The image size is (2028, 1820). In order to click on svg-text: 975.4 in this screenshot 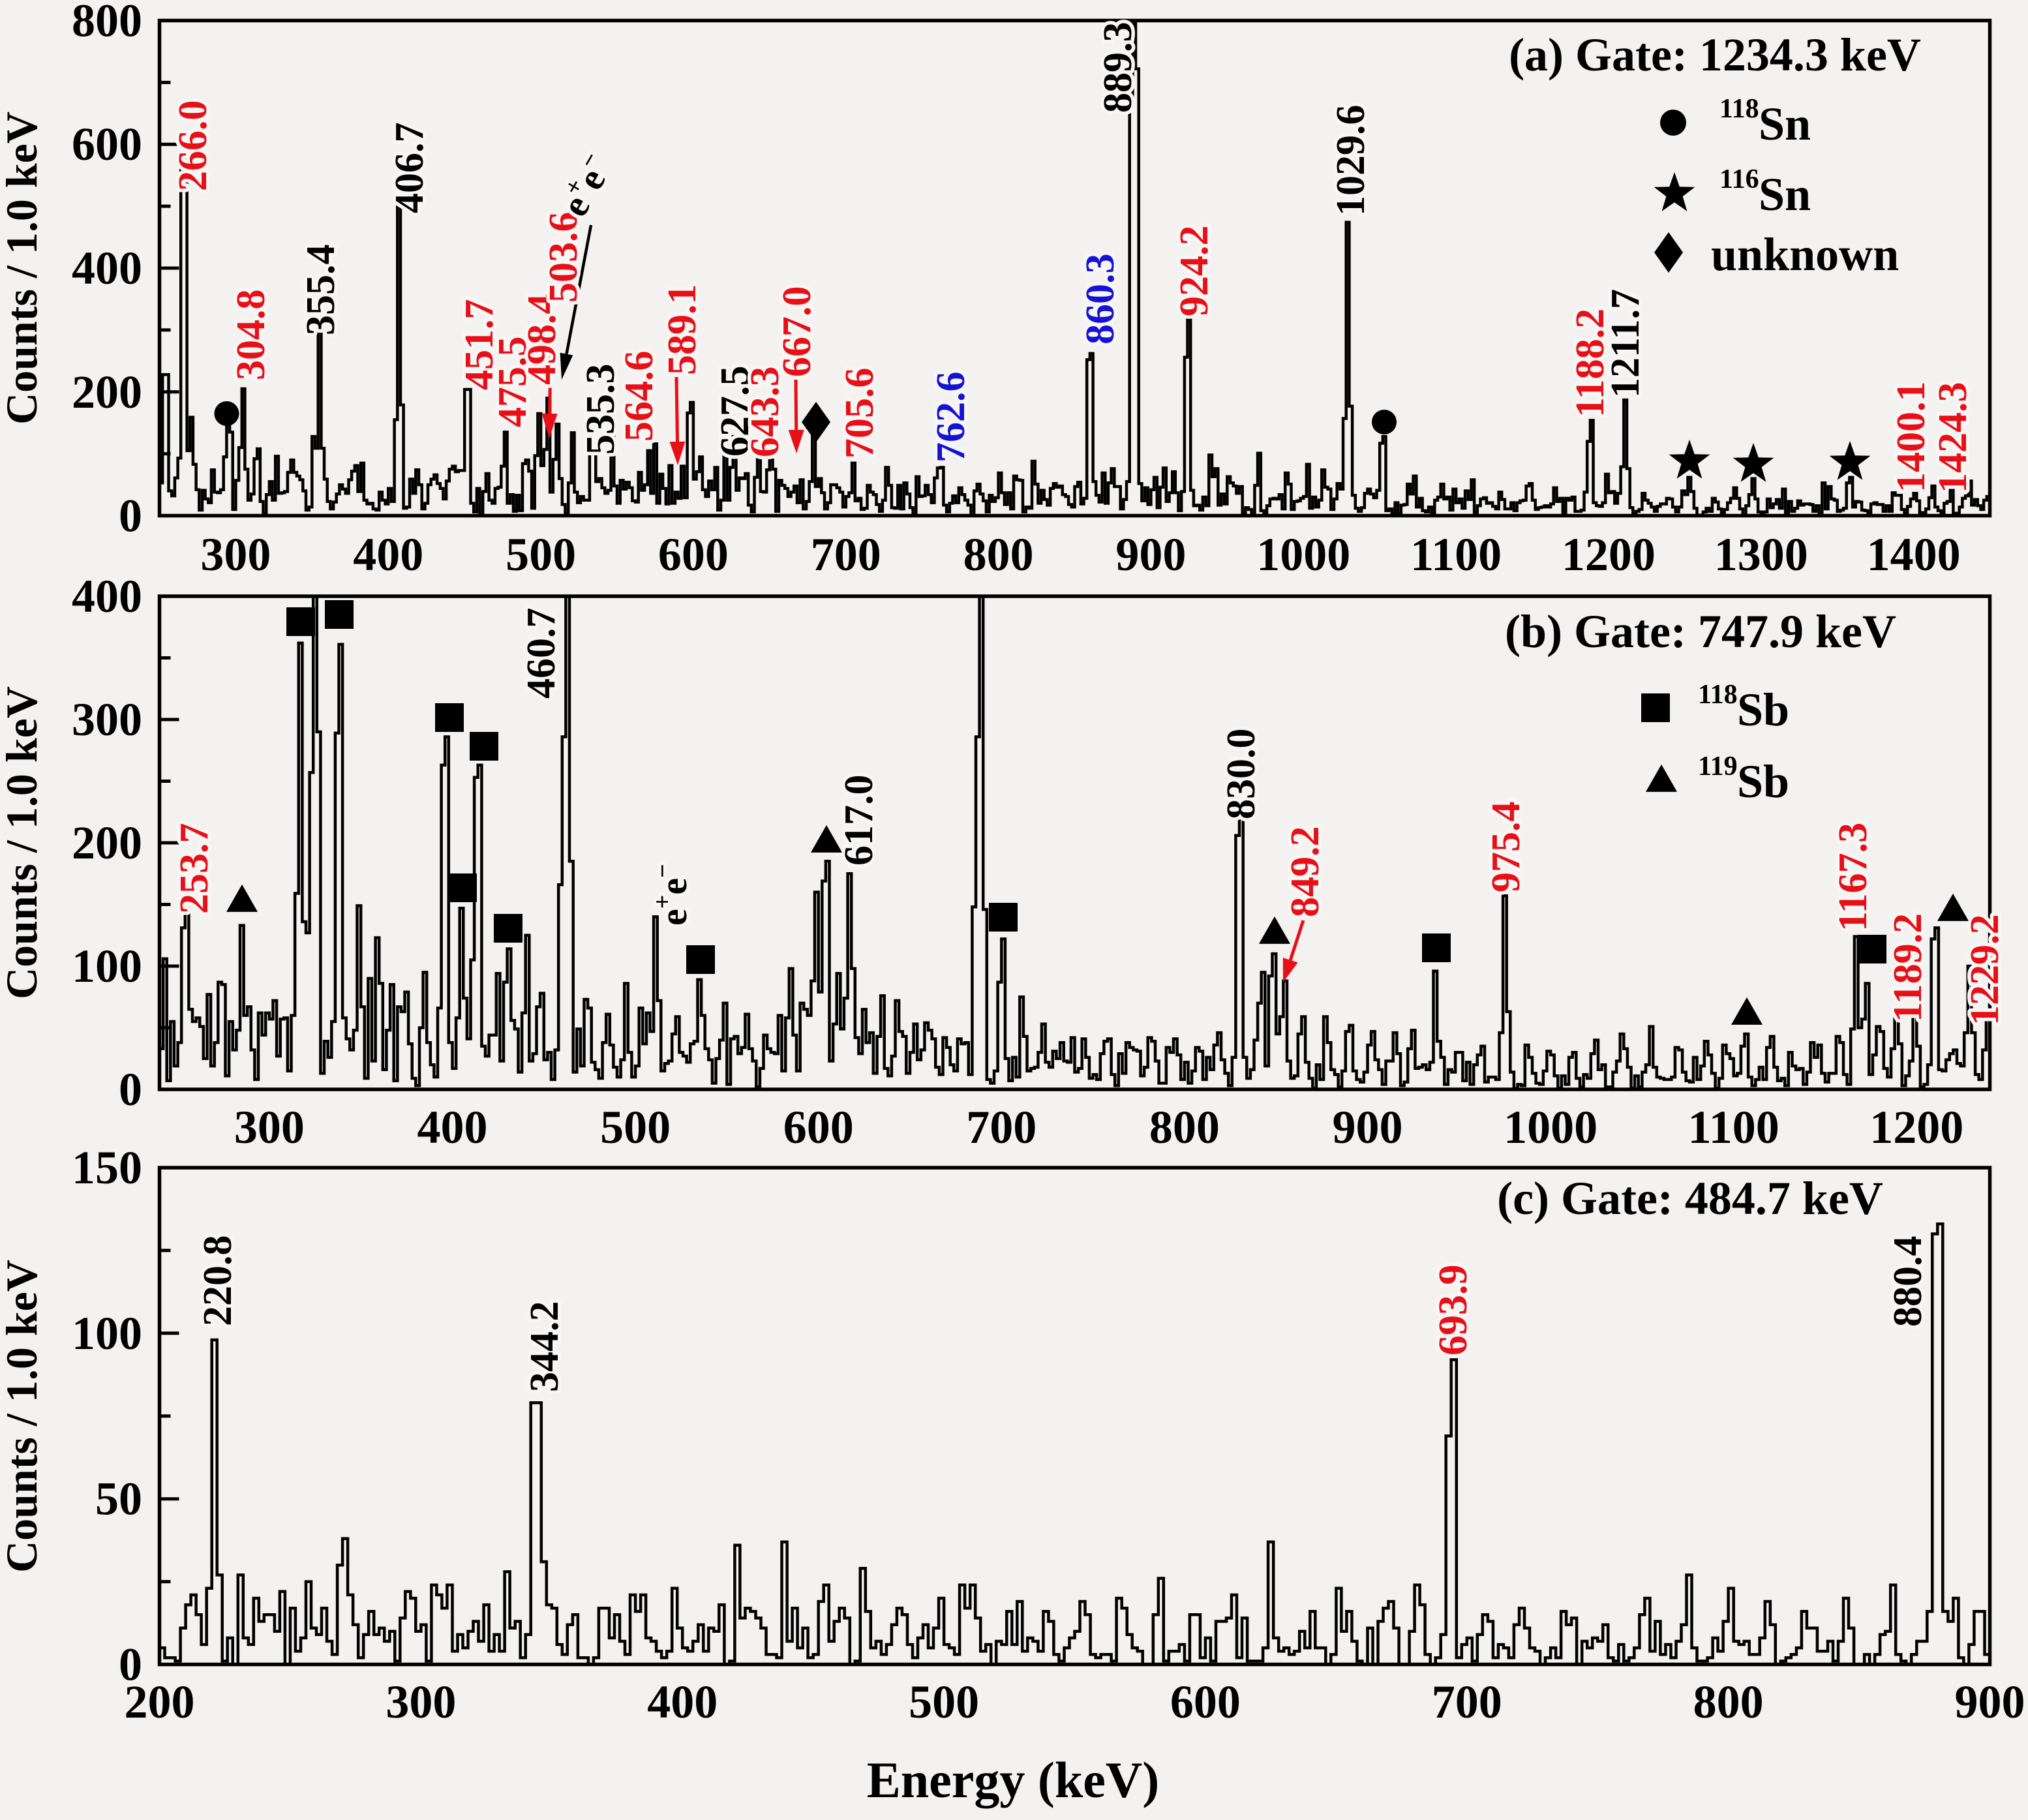, I will do `click(1506, 848)`.